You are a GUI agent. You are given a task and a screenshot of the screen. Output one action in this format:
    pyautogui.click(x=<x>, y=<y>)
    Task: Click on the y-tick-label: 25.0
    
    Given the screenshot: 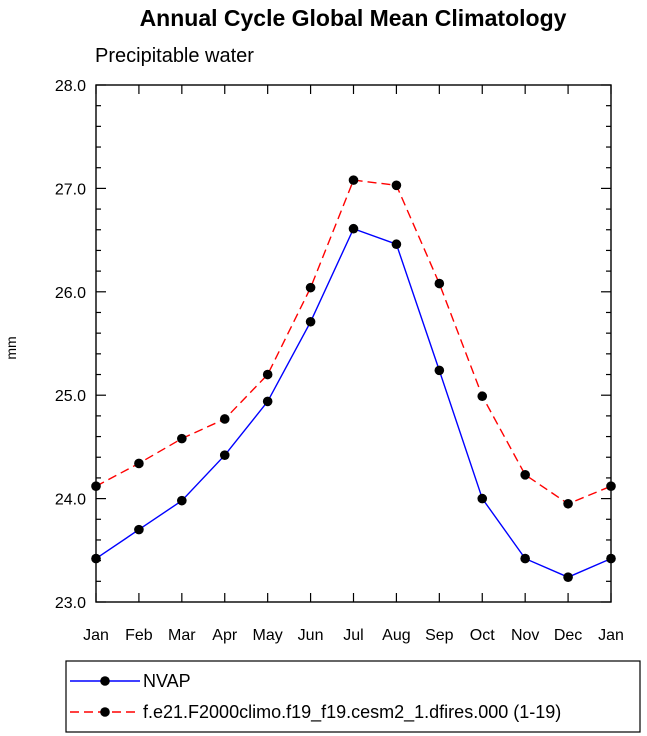 What is the action you would take?
    pyautogui.click(x=70, y=396)
    